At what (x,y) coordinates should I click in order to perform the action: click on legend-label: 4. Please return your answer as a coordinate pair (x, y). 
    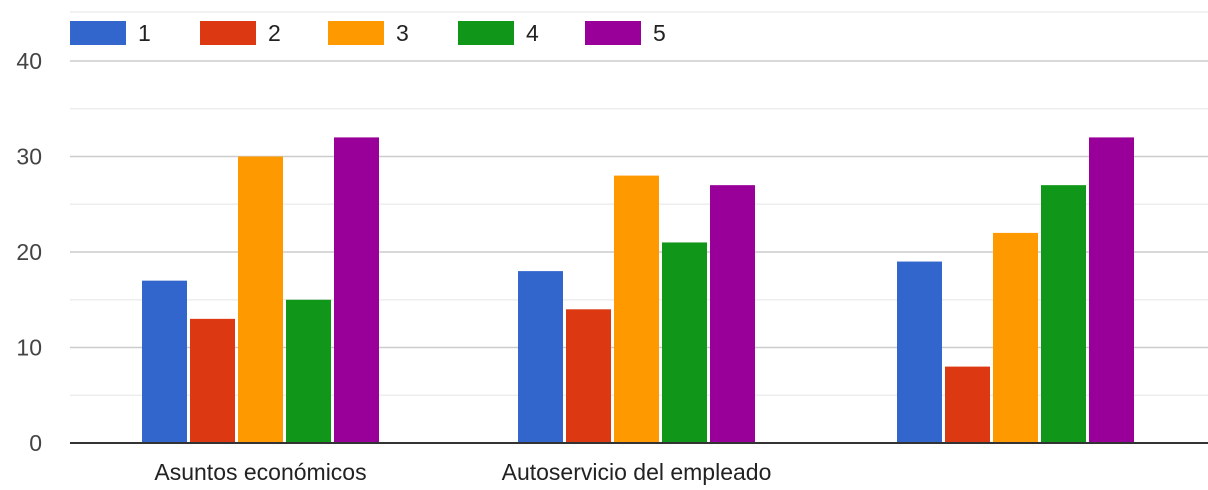
    Looking at the image, I should click on (532, 33).